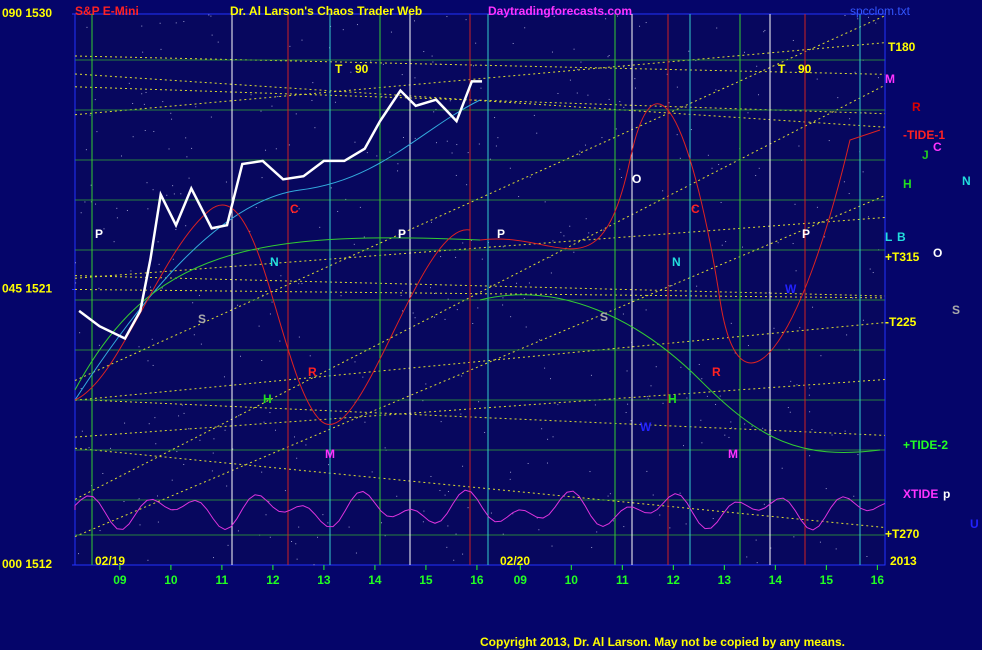 Image resolution: width=982 pixels, height=650 pixels. I want to click on annotation: S, so click(604, 317).